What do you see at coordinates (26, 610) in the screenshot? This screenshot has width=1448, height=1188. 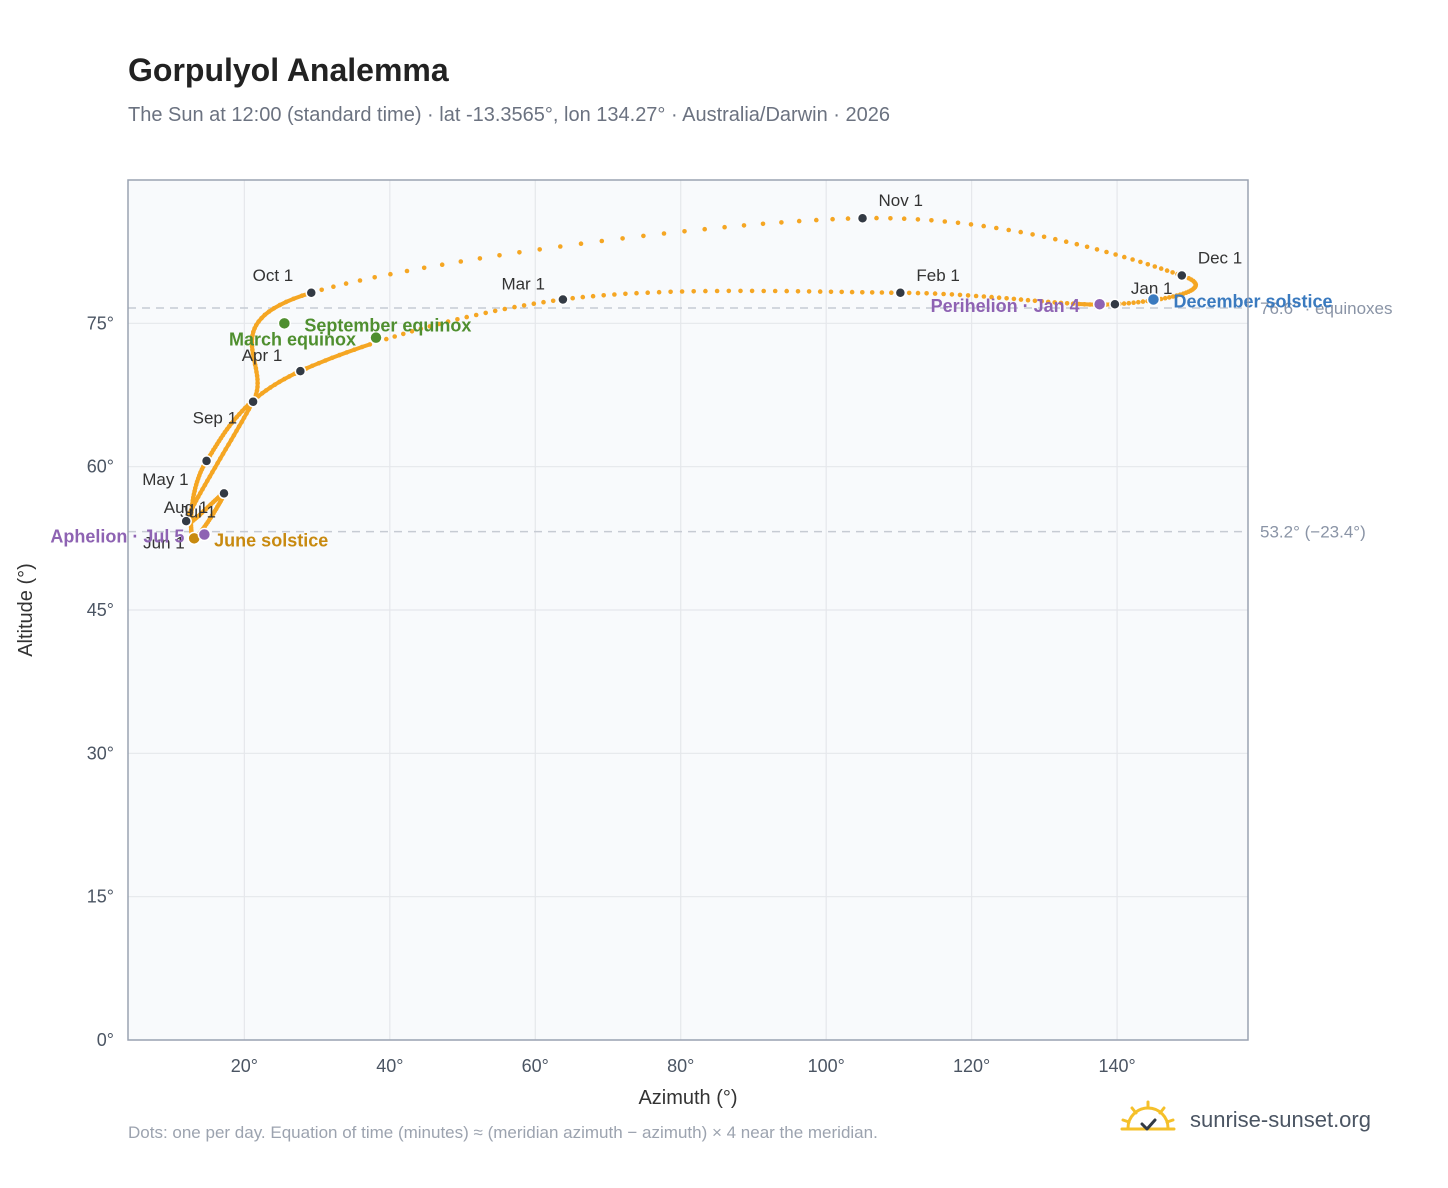 I see `y-axis-label: Altitude (°)` at bounding box center [26, 610].